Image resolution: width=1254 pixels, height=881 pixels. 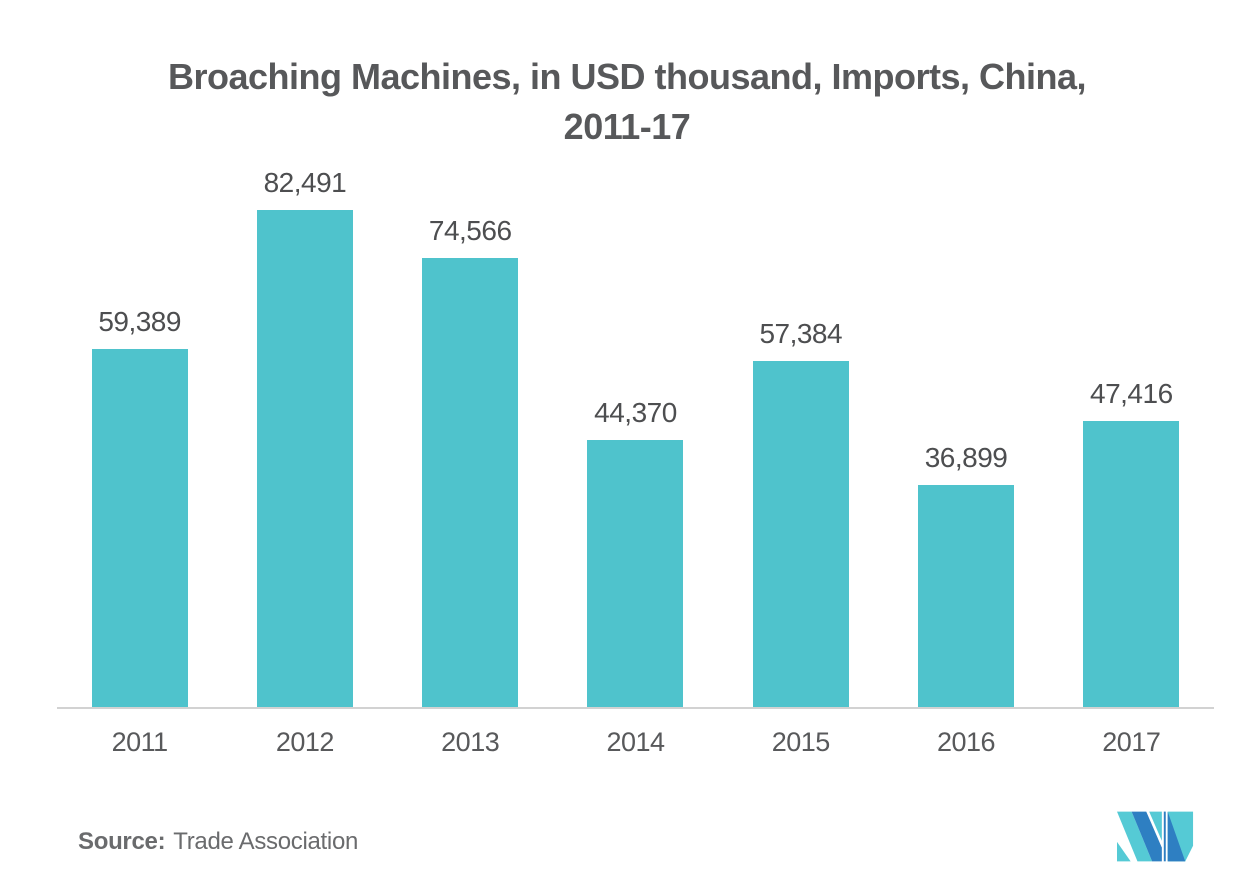 I want to click on source-text: Trade Association, so click(x=266, y=841).